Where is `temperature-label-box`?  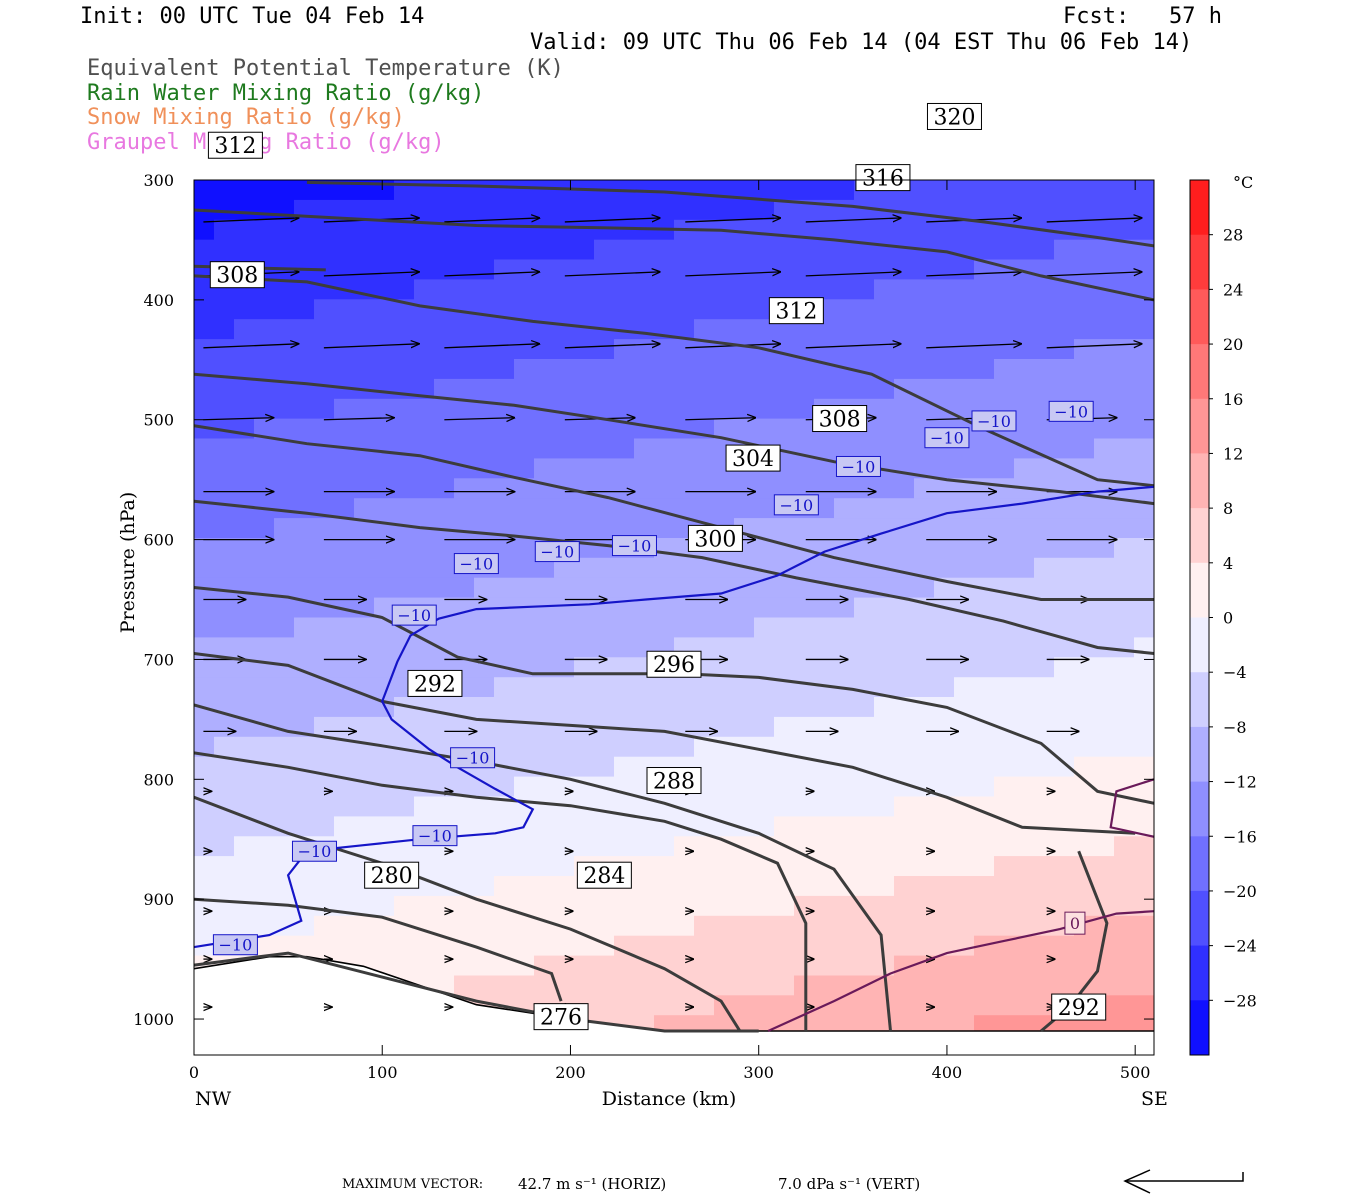 temperature-label-box is located at coordinates (634, 546).